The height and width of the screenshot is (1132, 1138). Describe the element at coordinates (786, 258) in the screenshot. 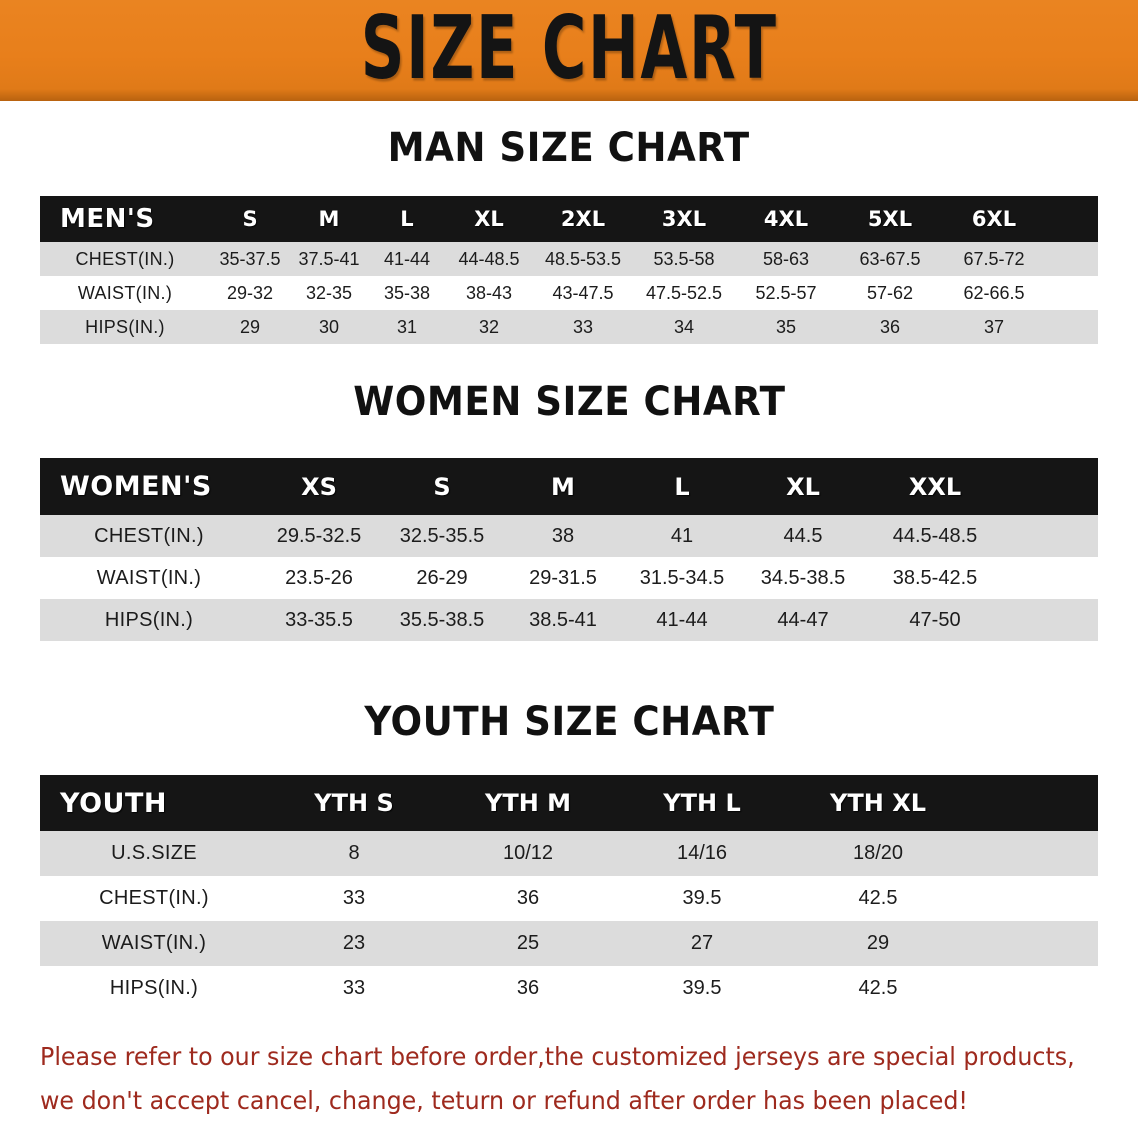

I see `men-chest-4xl: 58-63` at that location.